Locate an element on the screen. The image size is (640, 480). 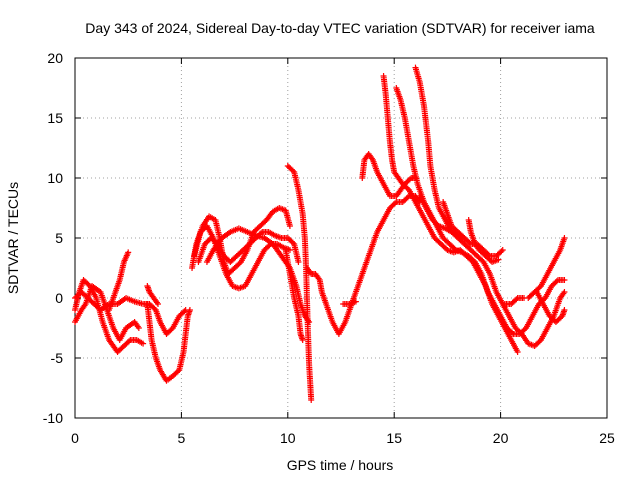
y-tick-label: 15 is located at coordinates (55, 118).